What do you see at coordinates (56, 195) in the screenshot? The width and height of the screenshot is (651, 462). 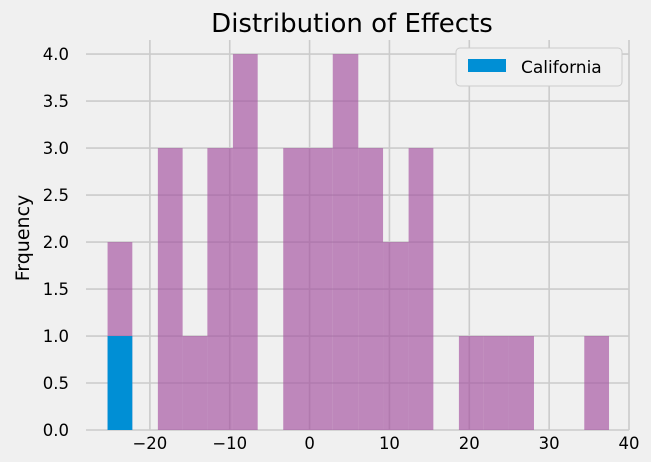 I see `y-tick-label-5: 2.5` at bounding box center [56, 195].